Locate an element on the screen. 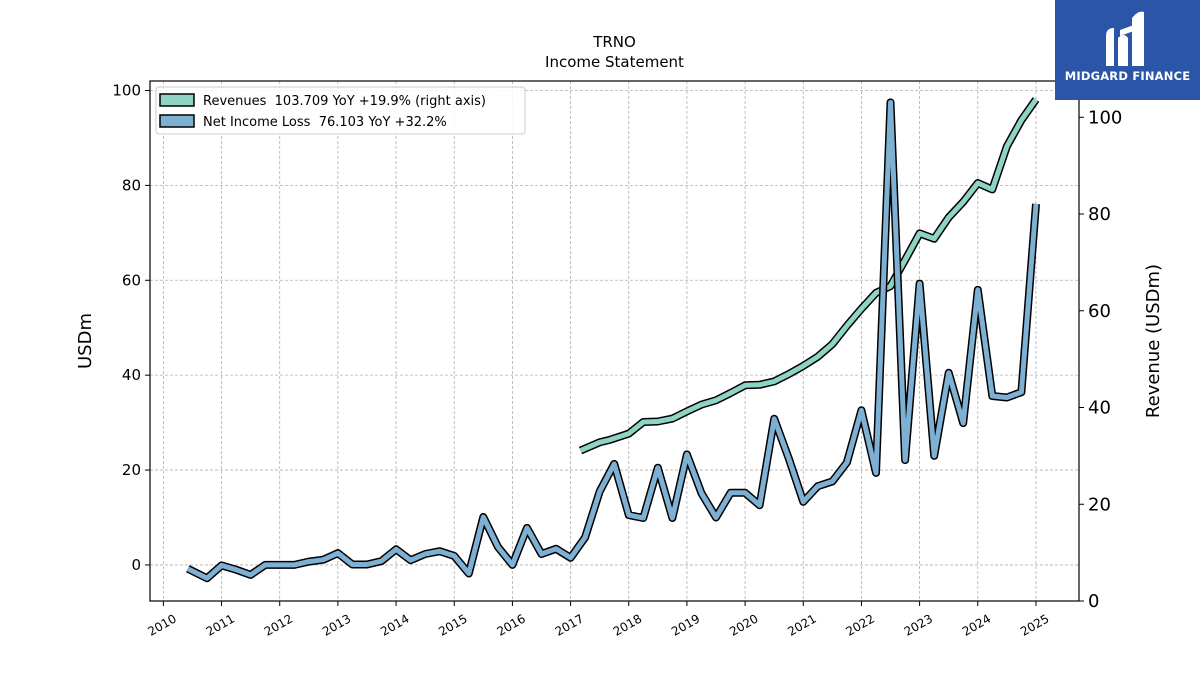 This screenshot has height=675, width=1200. x-tick-label: 2015 is located at coordinates (452, 624).